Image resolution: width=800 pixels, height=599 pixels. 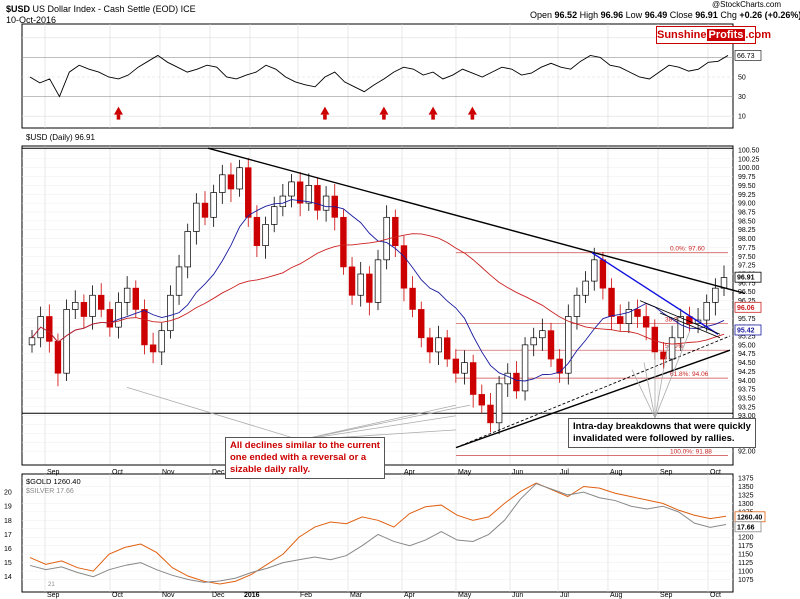 What do you see at coordinates (747, 221) in the screenshot?
I see `usd-tick-label: 98.50` at bounding box center [747, 221].